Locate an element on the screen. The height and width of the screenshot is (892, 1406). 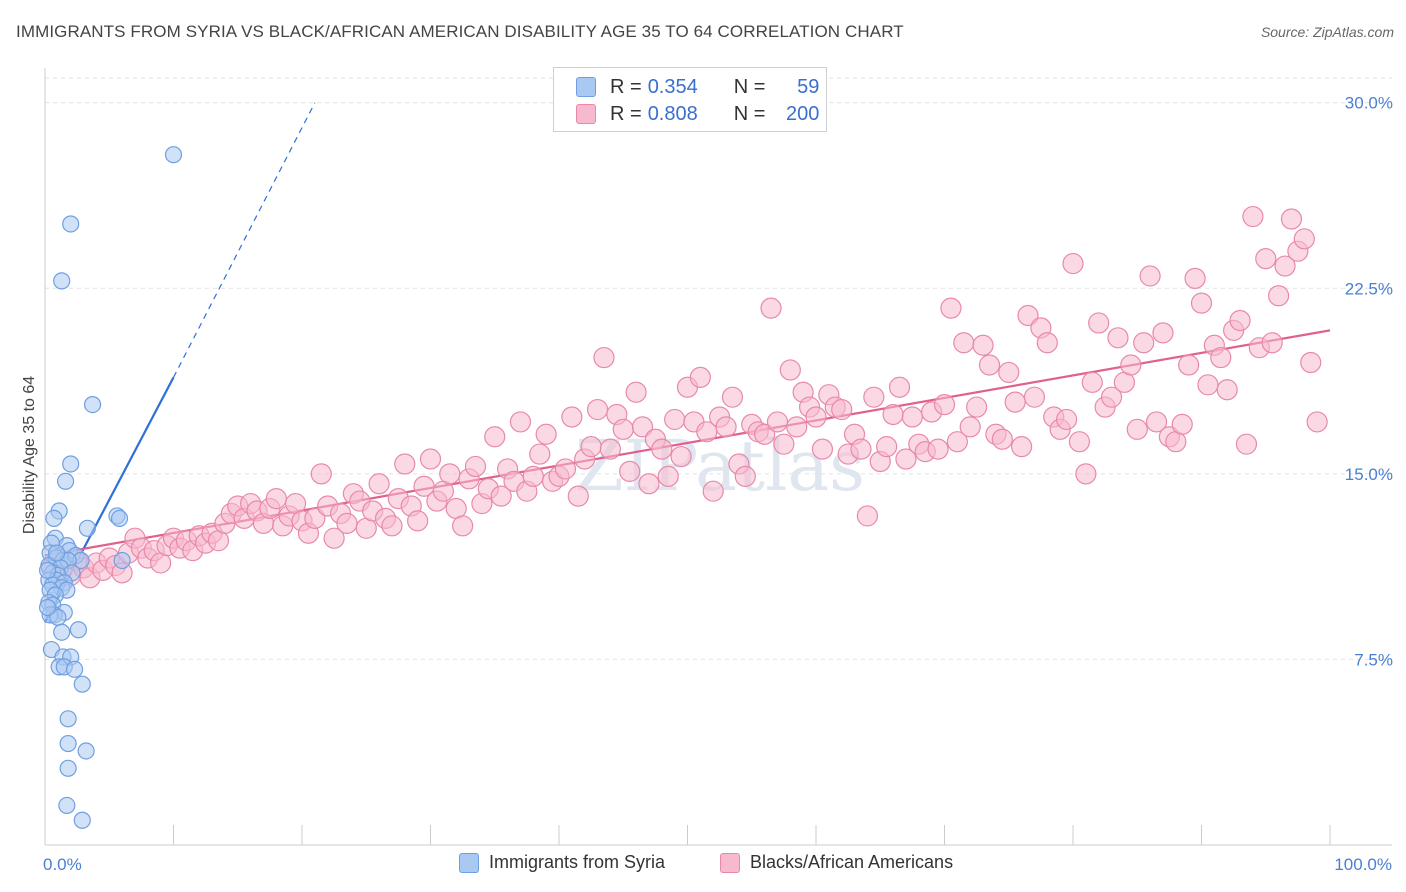
legend-r-value: 0.808 is located at coordinates (672, 113).